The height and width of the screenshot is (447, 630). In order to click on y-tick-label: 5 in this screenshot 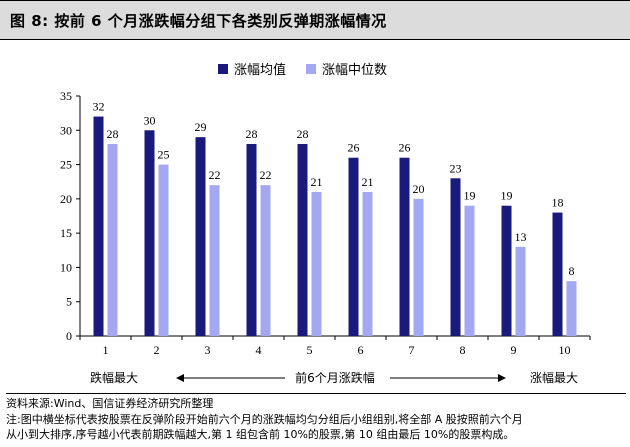, I will do `click(69, 302)`.